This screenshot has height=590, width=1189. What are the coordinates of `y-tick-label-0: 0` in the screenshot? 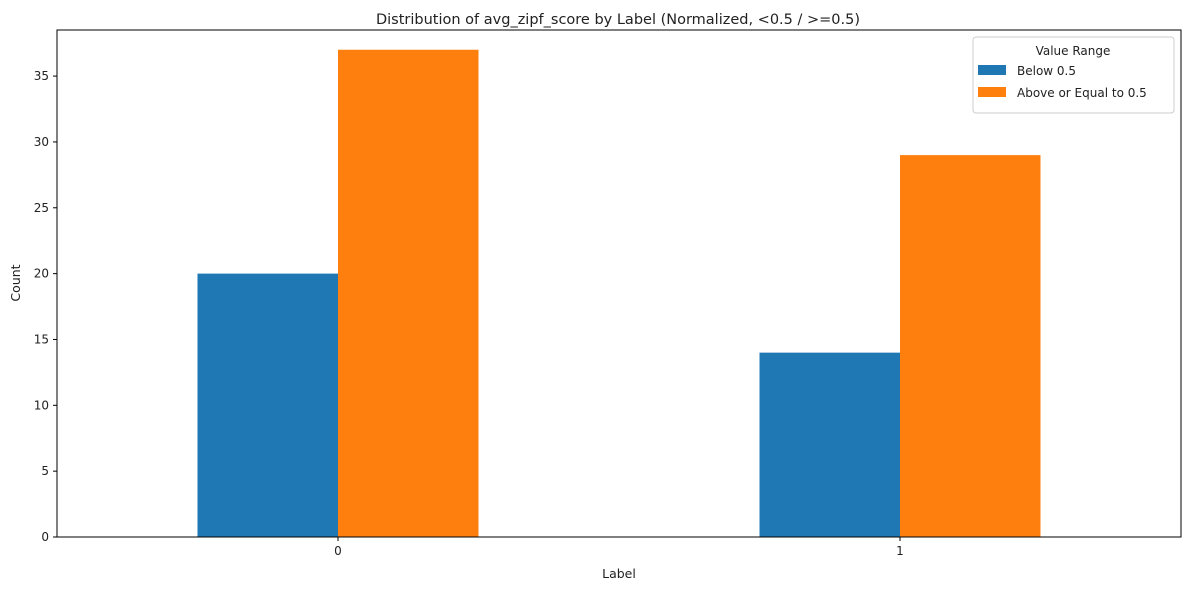 It's located at (45, 537).